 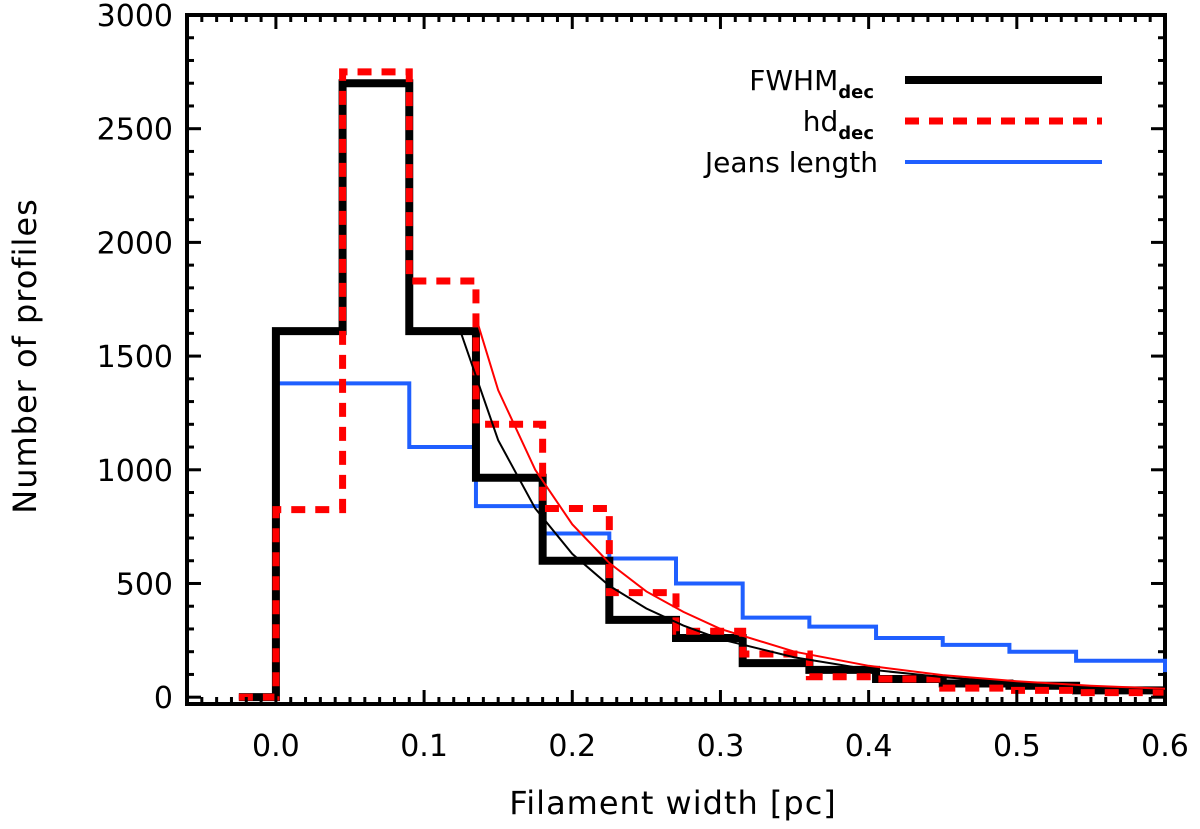 What do you see at coordinates (135, 243) in the screenshot?
I see `y-tick-label: 2000` at bounding box center [135, 243].